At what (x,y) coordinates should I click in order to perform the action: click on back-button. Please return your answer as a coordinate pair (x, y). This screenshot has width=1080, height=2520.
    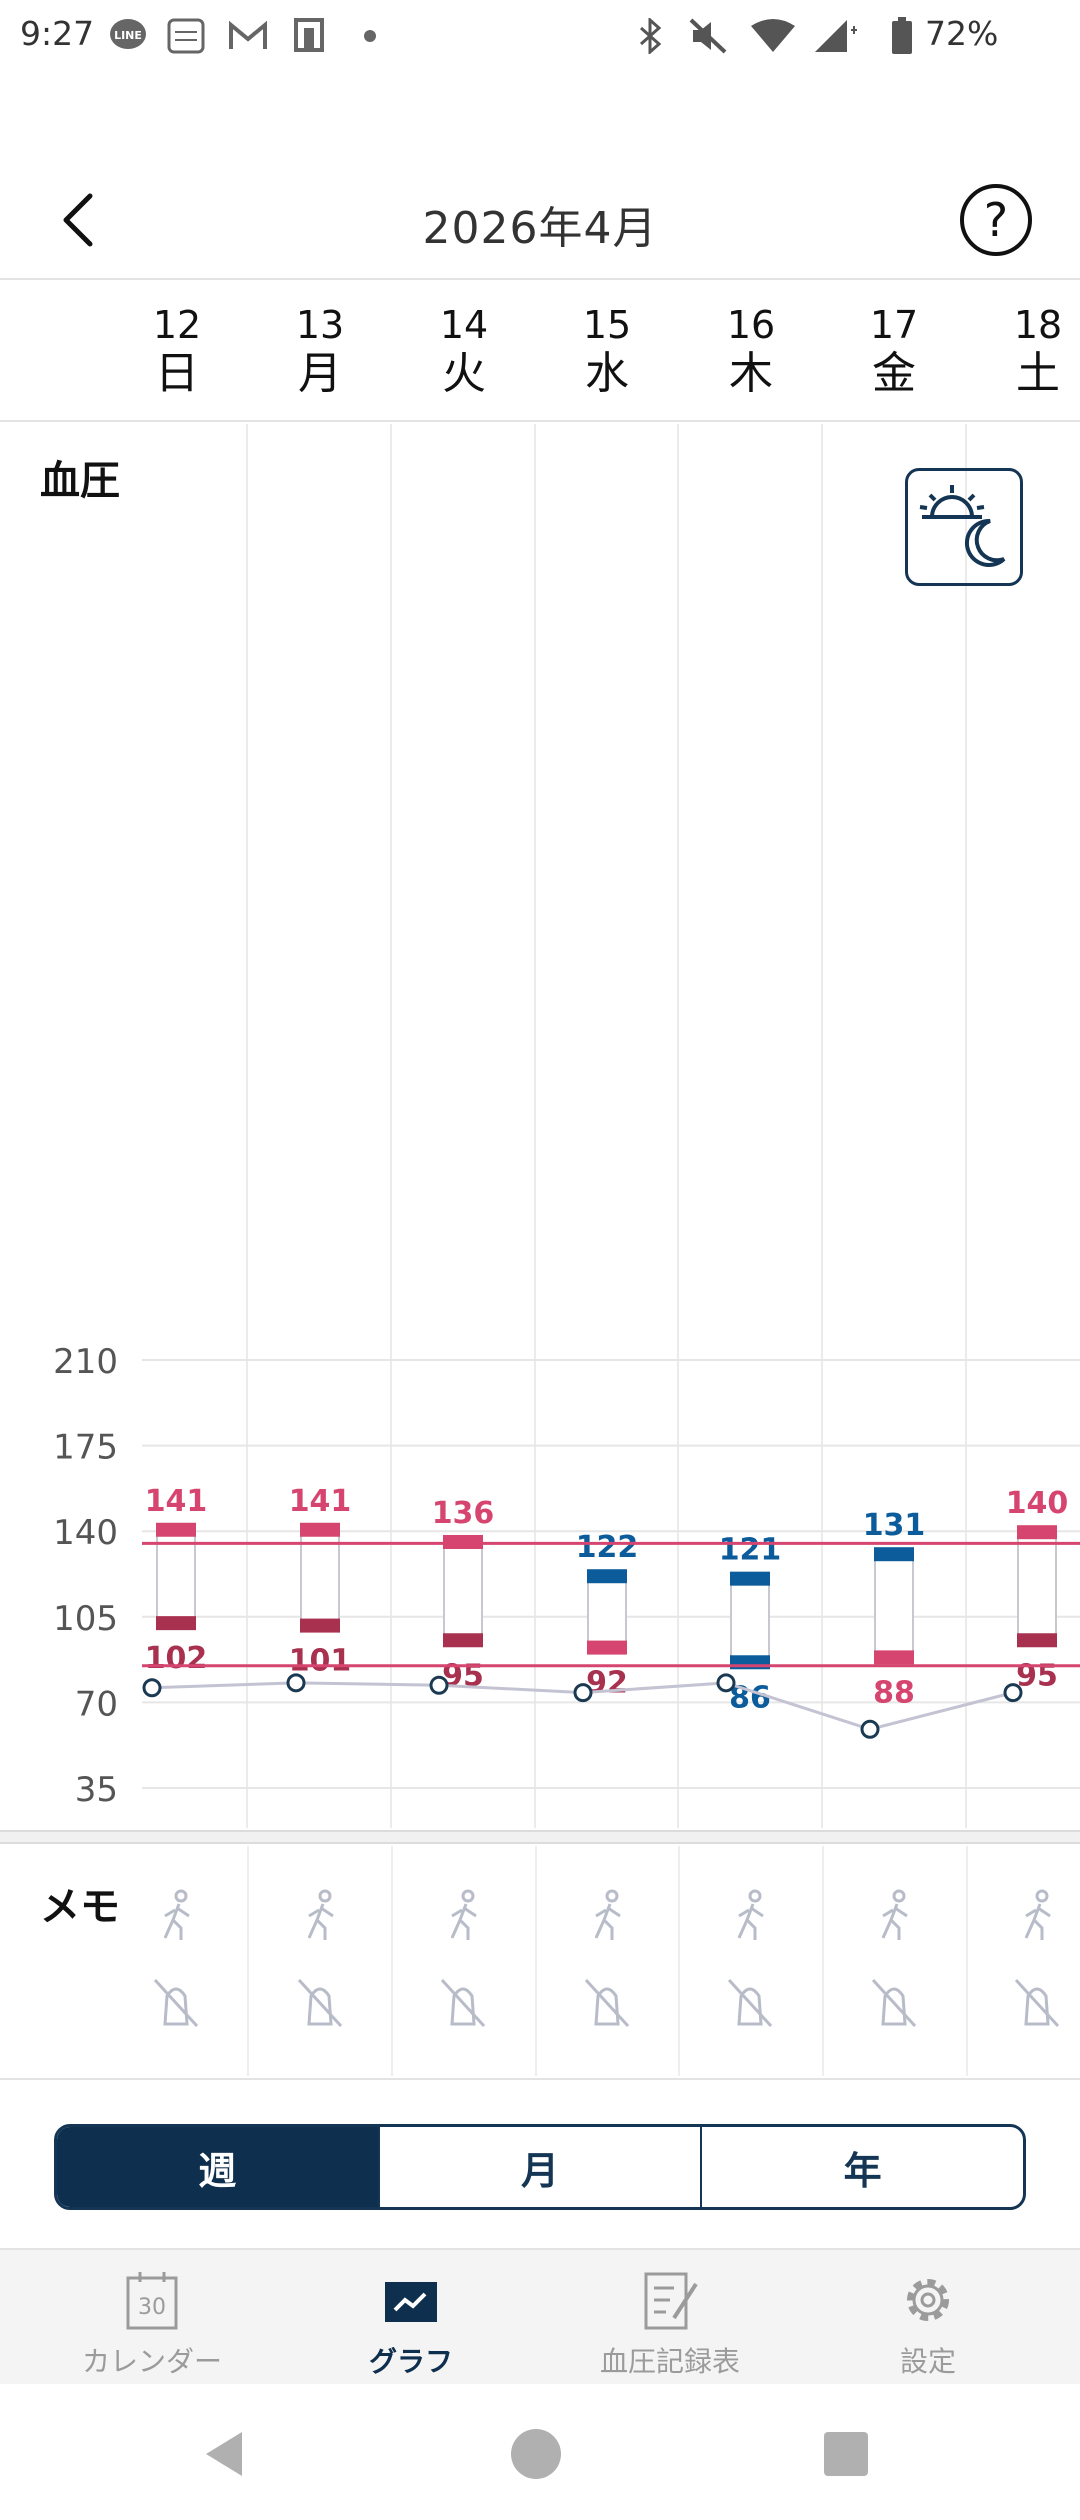
    Looking at the image, I should click on (80, 220).